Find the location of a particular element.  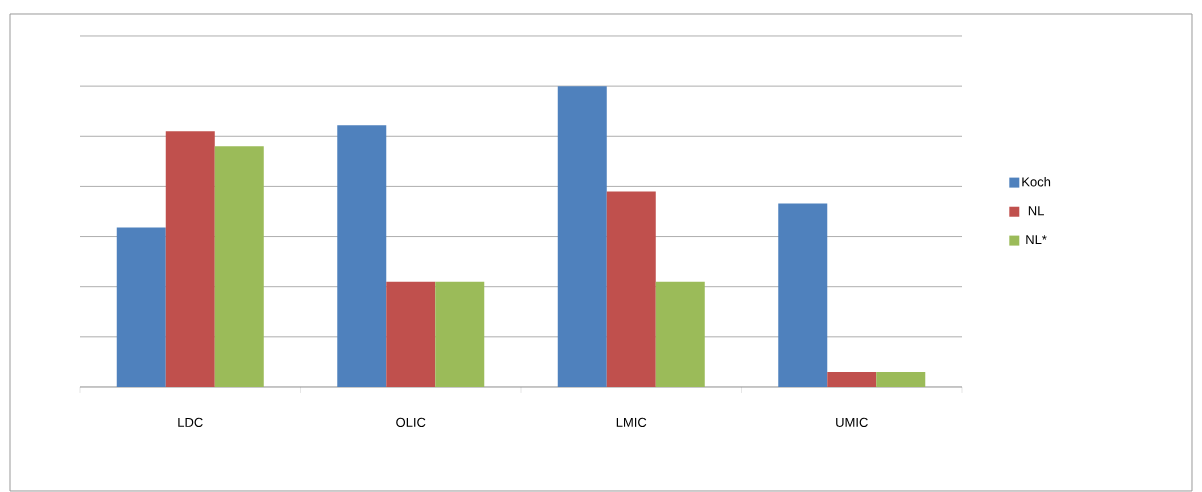

legend-label: Koch is located at coordinates (1036, 181).